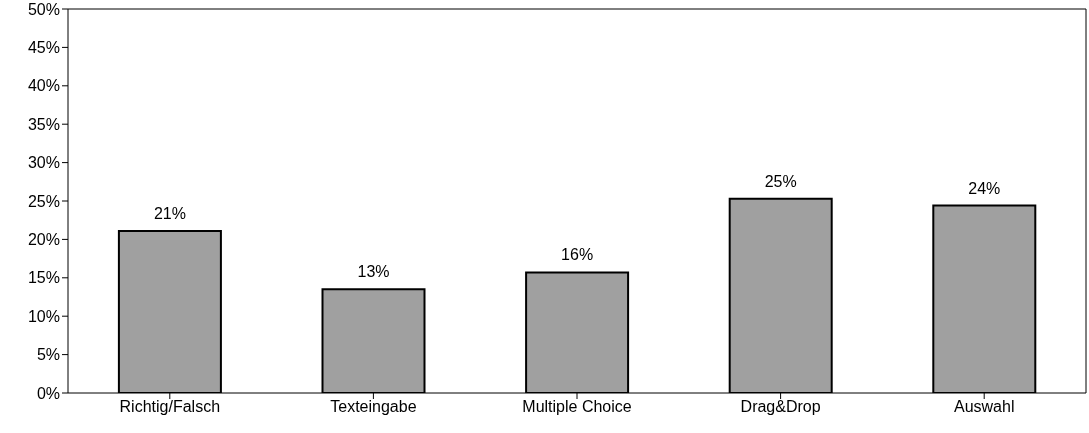  I want to click on y-tick-label: 35%, so click(43, 124).